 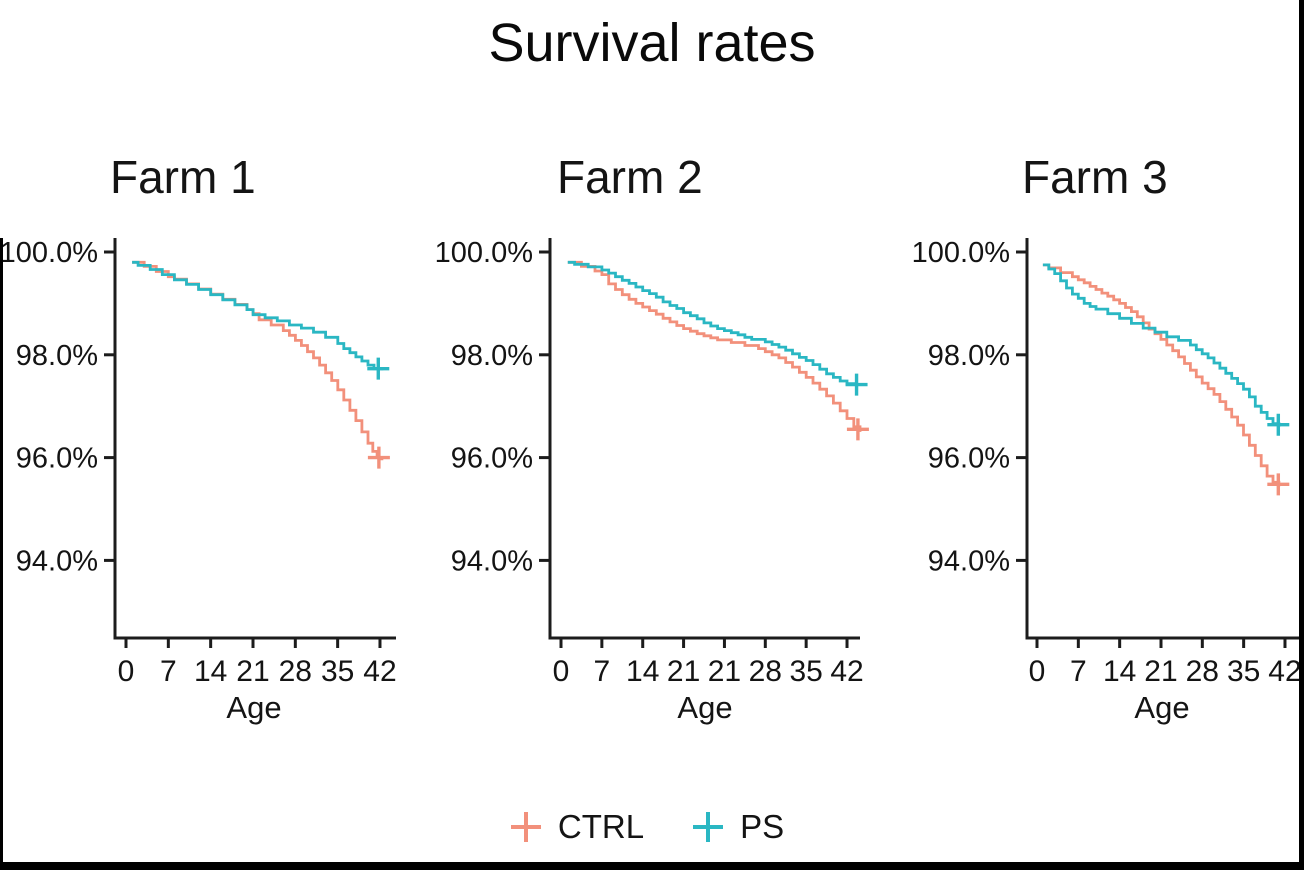 I want to click on panel-title-farm-2: Farm 2, so click(x=630, y=177).